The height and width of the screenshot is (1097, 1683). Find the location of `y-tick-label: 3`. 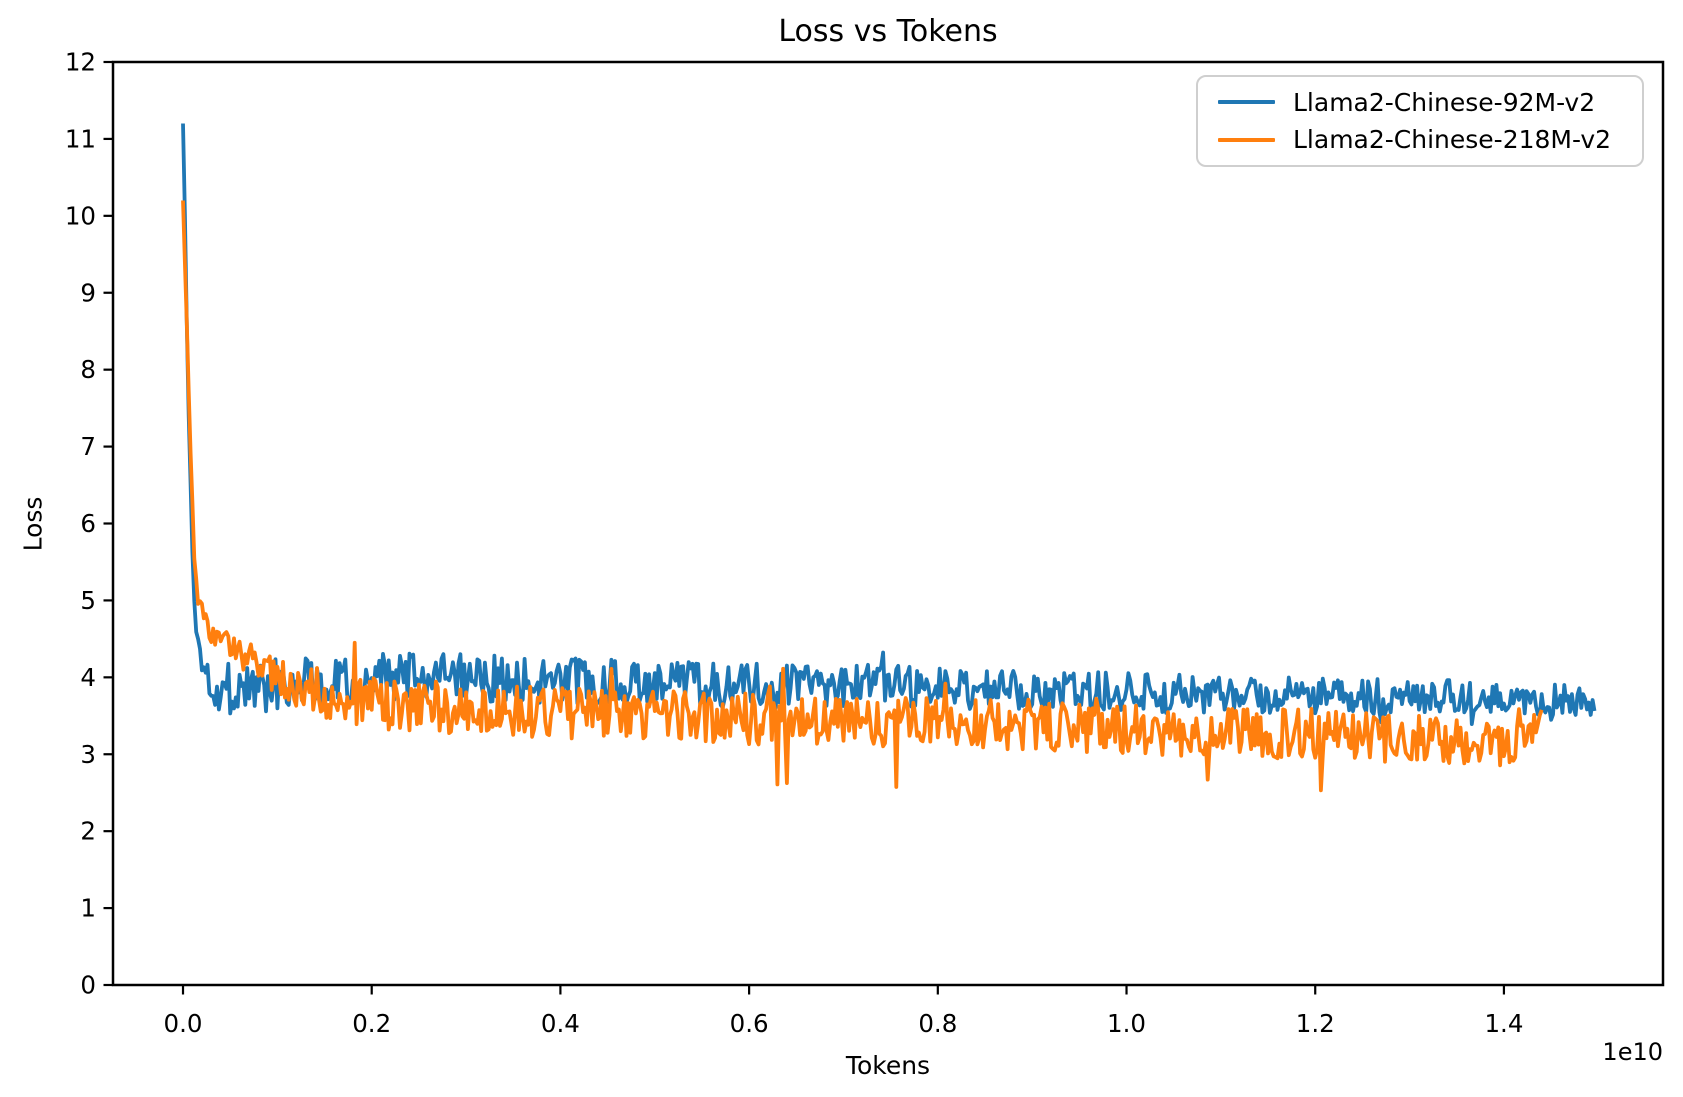

y-tick-label: 3 is located at coordinates (88, 754).